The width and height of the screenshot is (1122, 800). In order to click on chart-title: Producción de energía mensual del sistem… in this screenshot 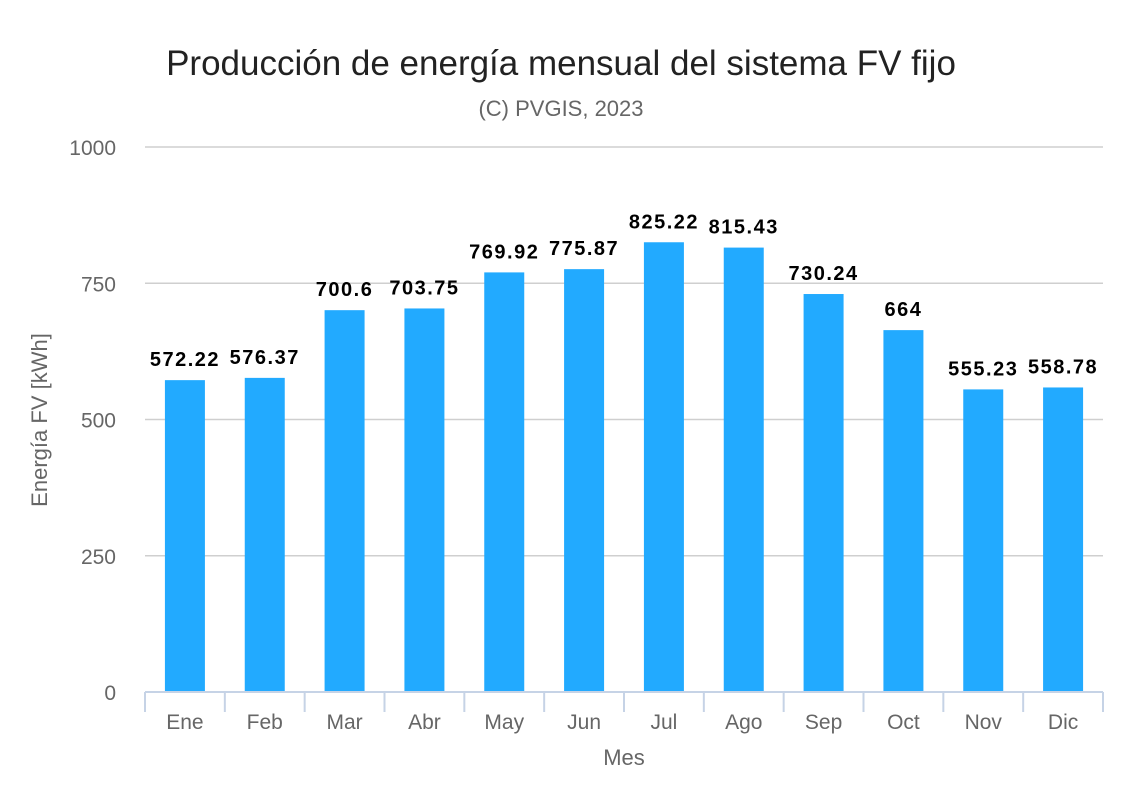, I will do `click(561, 63)`.